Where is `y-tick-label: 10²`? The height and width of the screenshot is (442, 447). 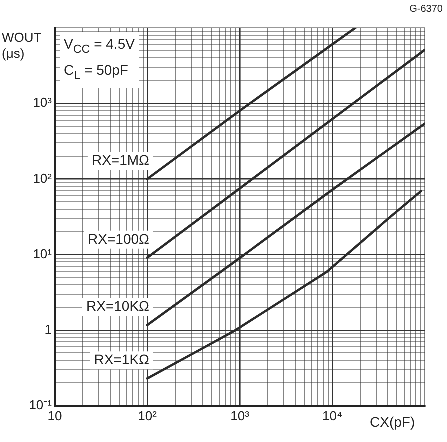
y-tick-label: 10² is located at coordinates (43, 178).